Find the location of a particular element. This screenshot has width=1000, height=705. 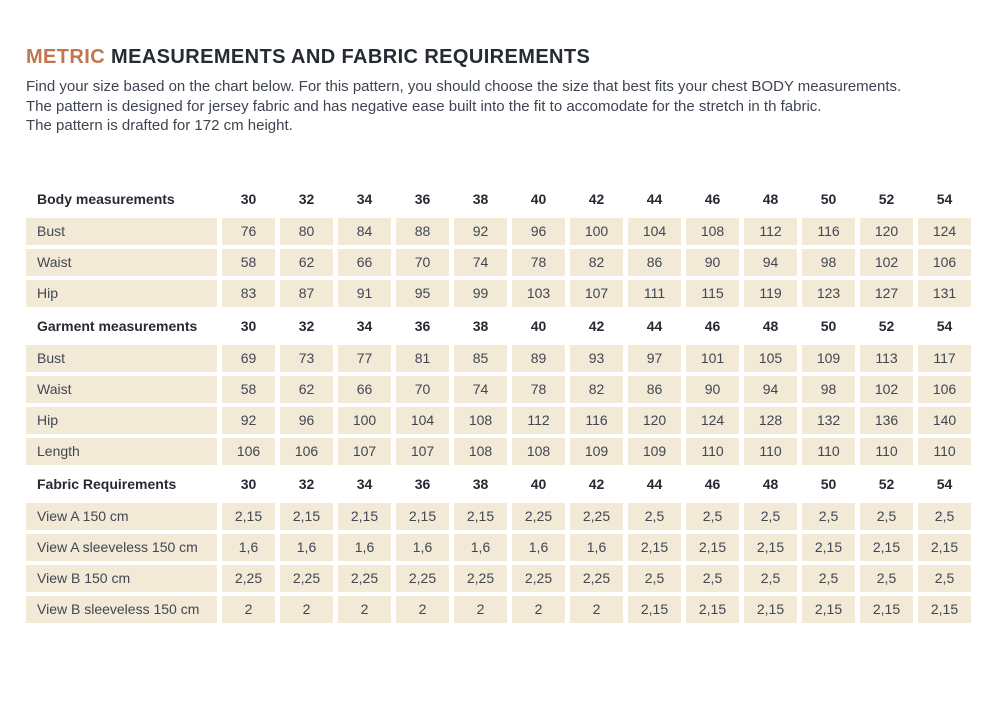

section-title: Body measurements is located at coordinates (106, 198).